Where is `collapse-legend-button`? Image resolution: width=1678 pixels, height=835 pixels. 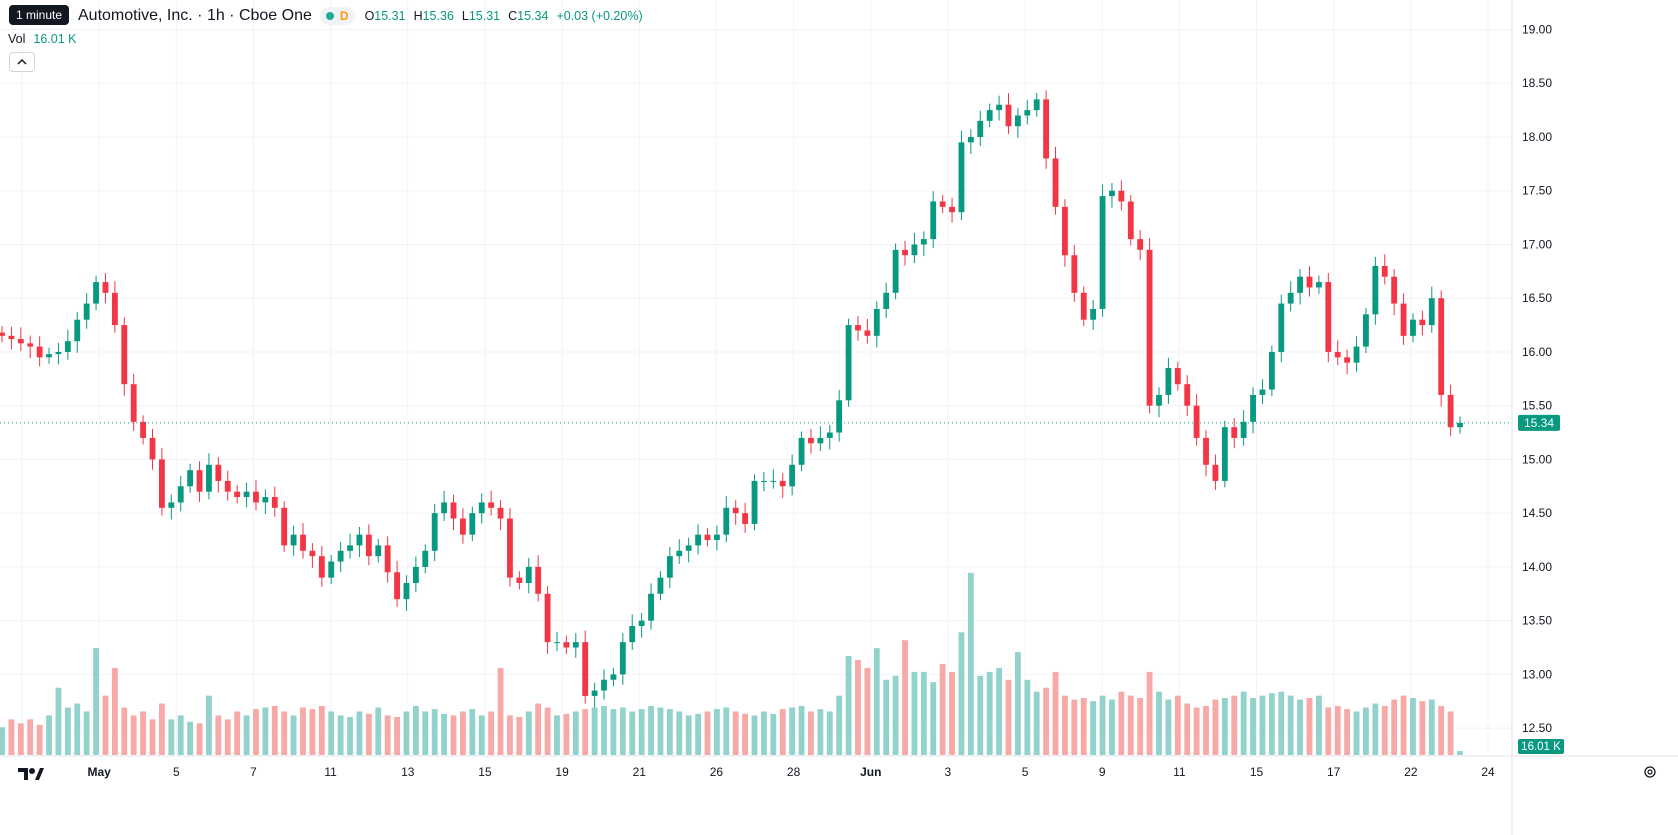 collapse-legend-button is located at coordinates (22, 62).